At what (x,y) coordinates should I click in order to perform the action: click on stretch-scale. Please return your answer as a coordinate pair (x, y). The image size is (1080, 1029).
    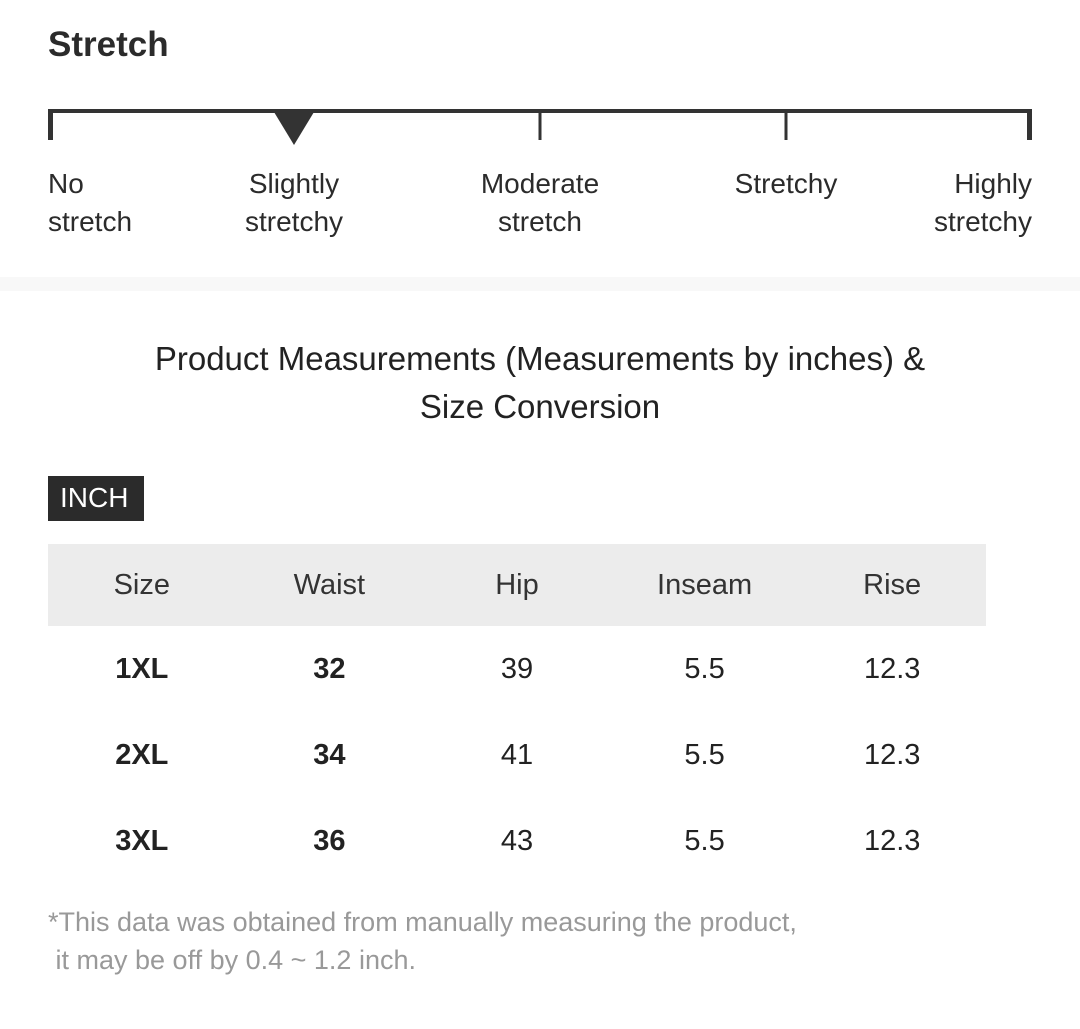
    Looking at the image, I should click on (540, 127).